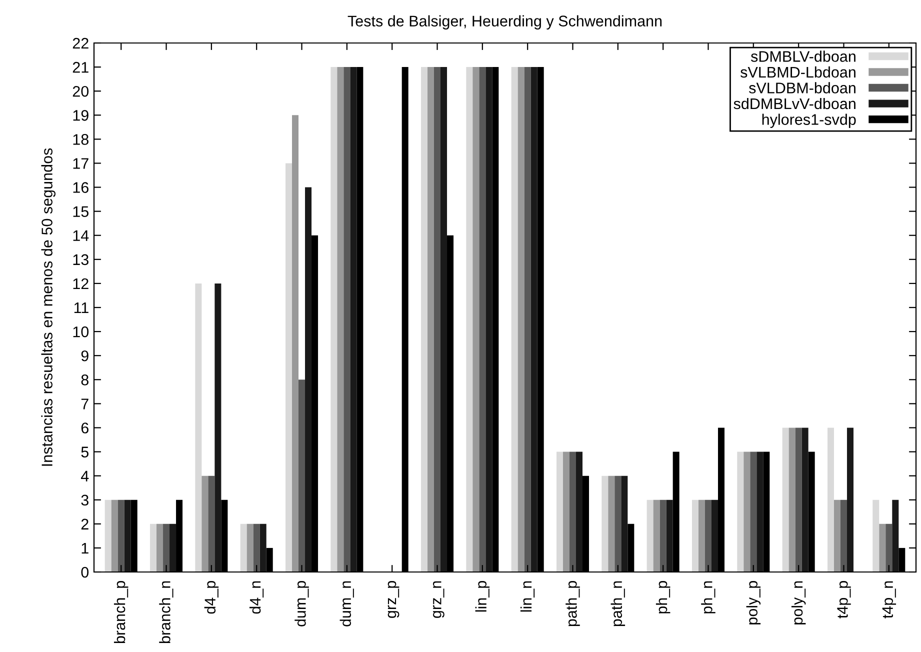 This screenshot has width=921, height=652. What do you see at coordinates (394, 599) in the screenshot?
I see `x-tick-label: grz_p` at bounding box center [394, 599].